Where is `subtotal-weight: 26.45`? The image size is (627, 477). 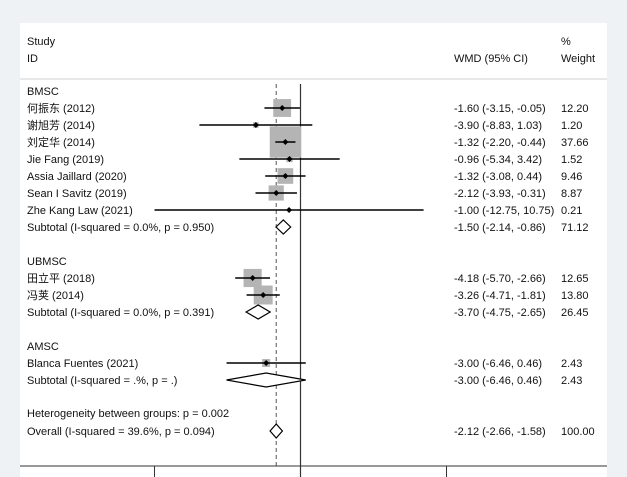 subtotal-weight: 26.45 is located at coordinates (575, 313).